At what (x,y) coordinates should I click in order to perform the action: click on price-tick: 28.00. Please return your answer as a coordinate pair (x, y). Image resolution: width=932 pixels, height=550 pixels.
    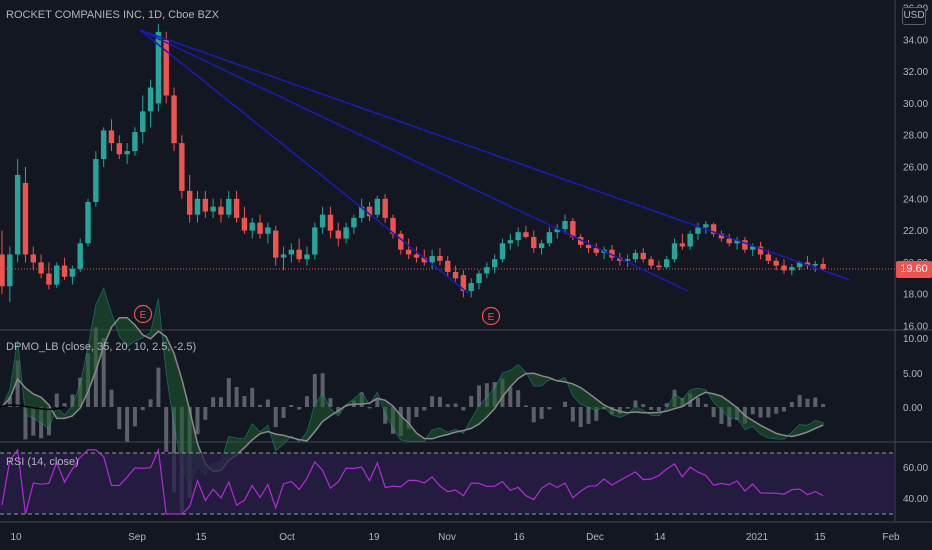
    Looking at the image, I should click on (915, 136).